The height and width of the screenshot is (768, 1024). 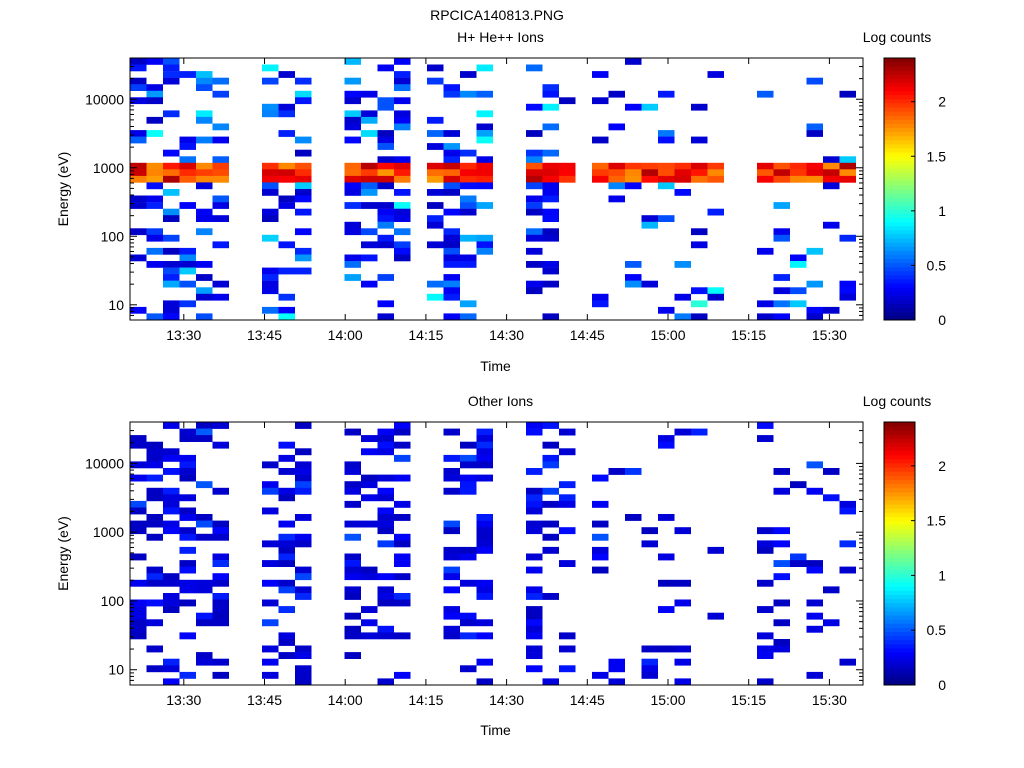 I want to click on colorbar-tick-label: 0.5, so click(x=937, y=630).